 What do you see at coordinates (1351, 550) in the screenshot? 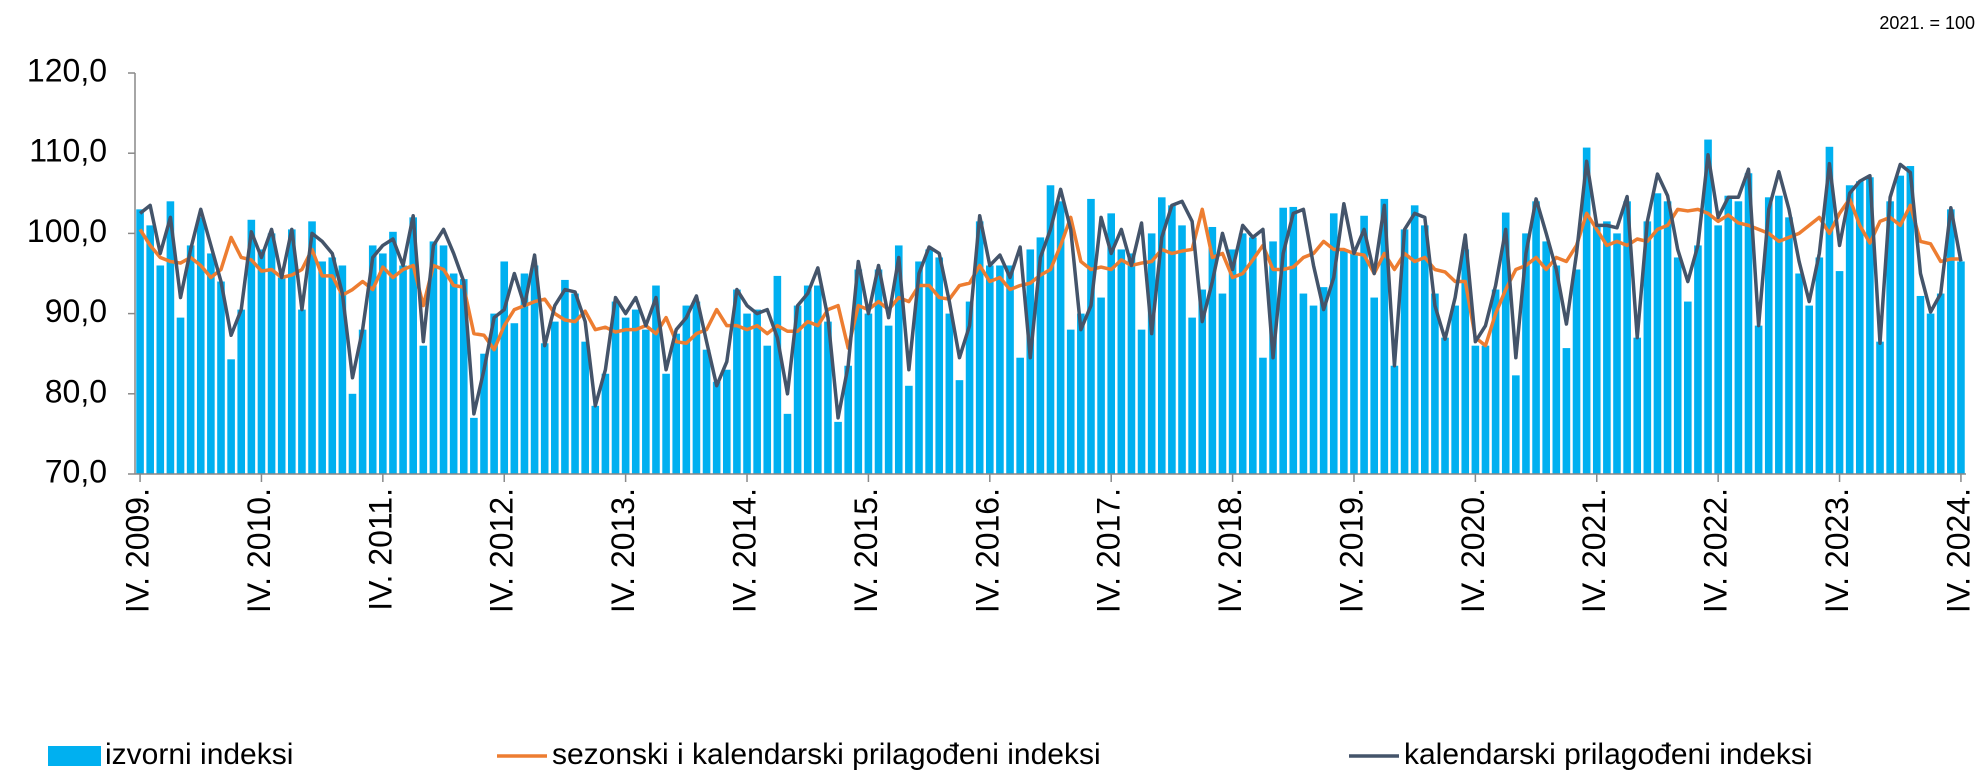
I see `x-tick-label: IV. 2019.` at bounding box center [1351, 550].